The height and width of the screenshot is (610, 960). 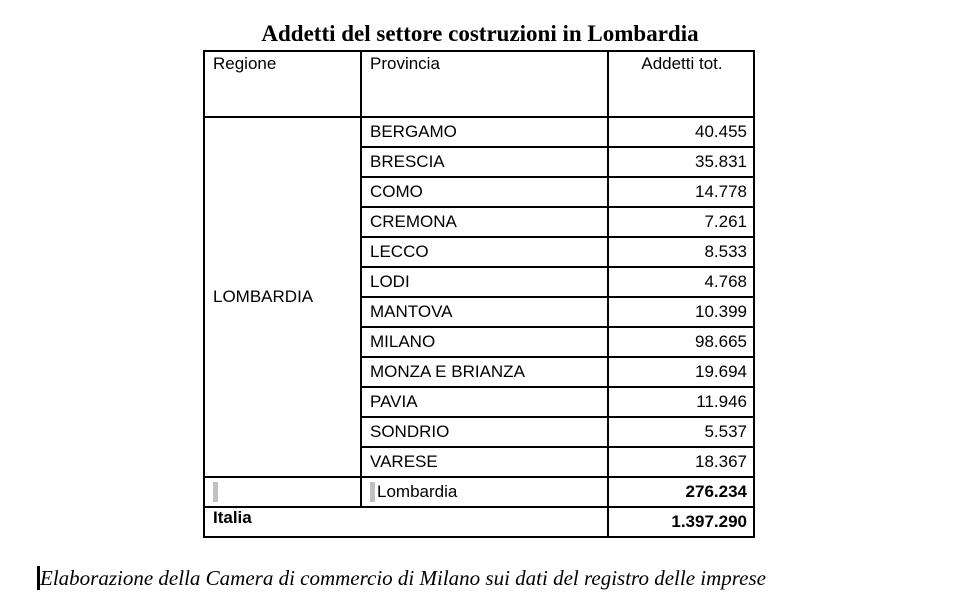 I want to click on provincia-cell: CREMONA, so click(x=484, y=222).